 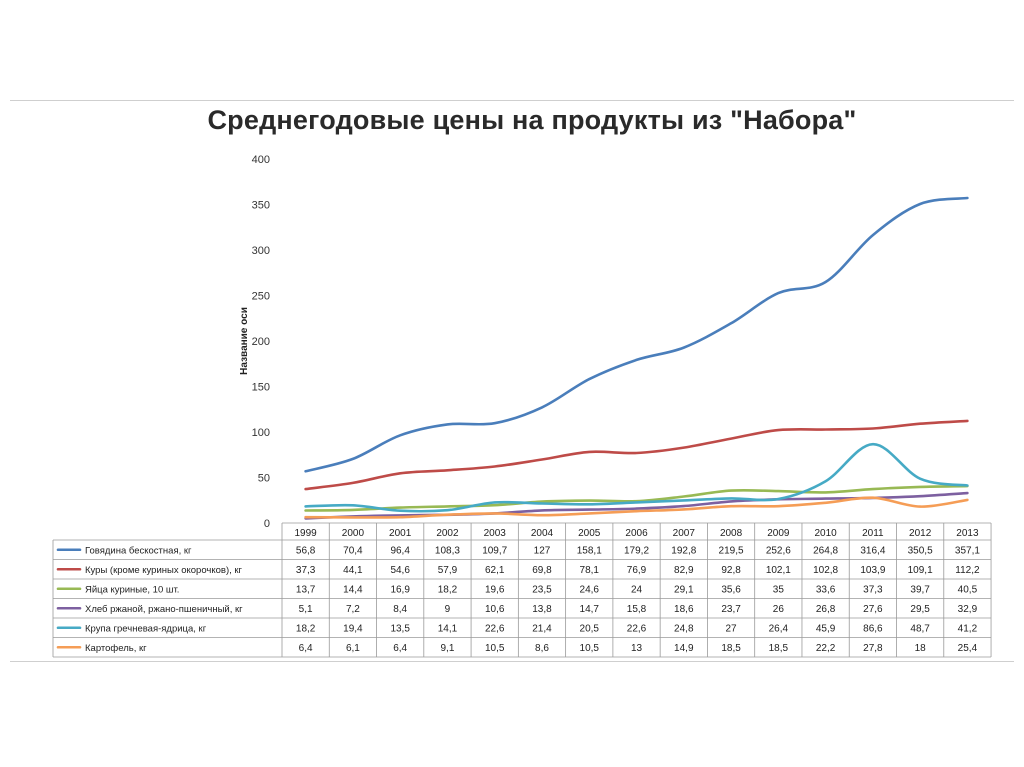 What do you see at coordinates (872, 570) in the screenshot?
I see `data-label: 103,9` at bounding box center [872, 570].